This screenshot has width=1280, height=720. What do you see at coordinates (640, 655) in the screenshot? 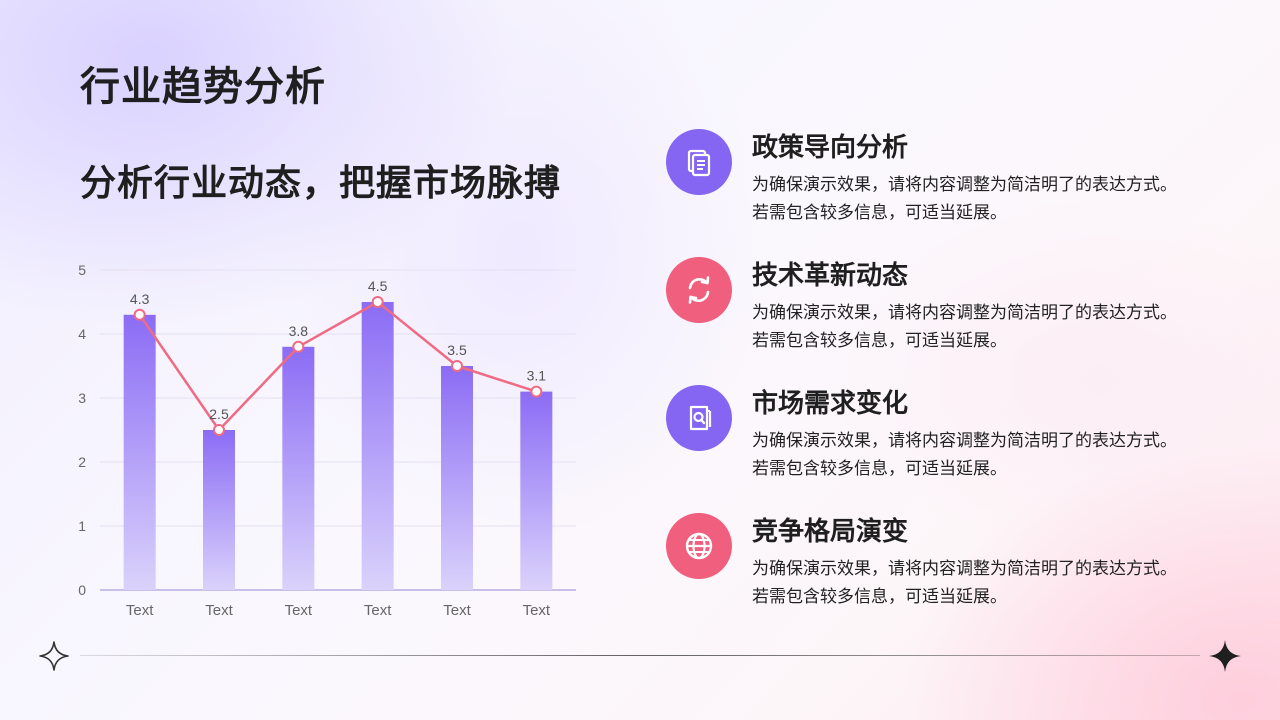
I see `footer-divider` at bounding box center [640, 655].